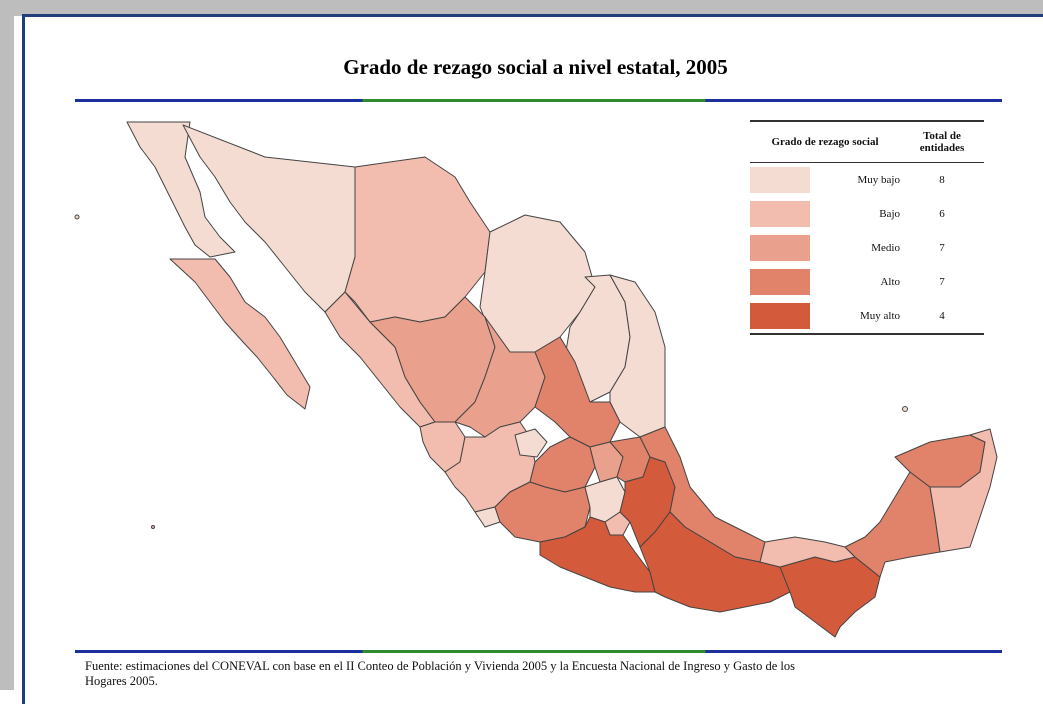 This screenshot has width=1043, height=707. I want to click on state-tamaulipas, so click(637, 356).